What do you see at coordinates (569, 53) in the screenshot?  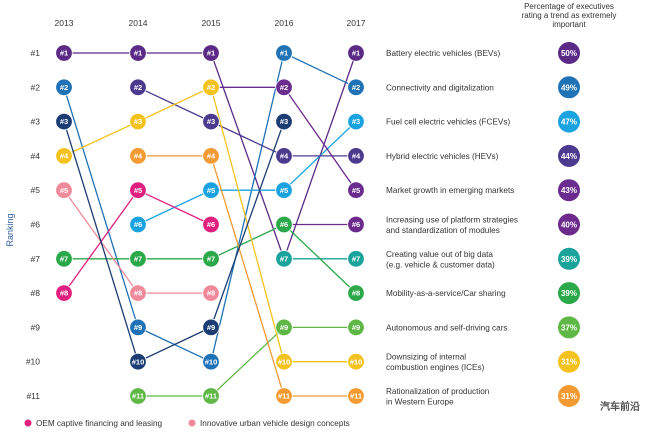 I see `percentage-value: 50%` at bounding box center [569, 53].